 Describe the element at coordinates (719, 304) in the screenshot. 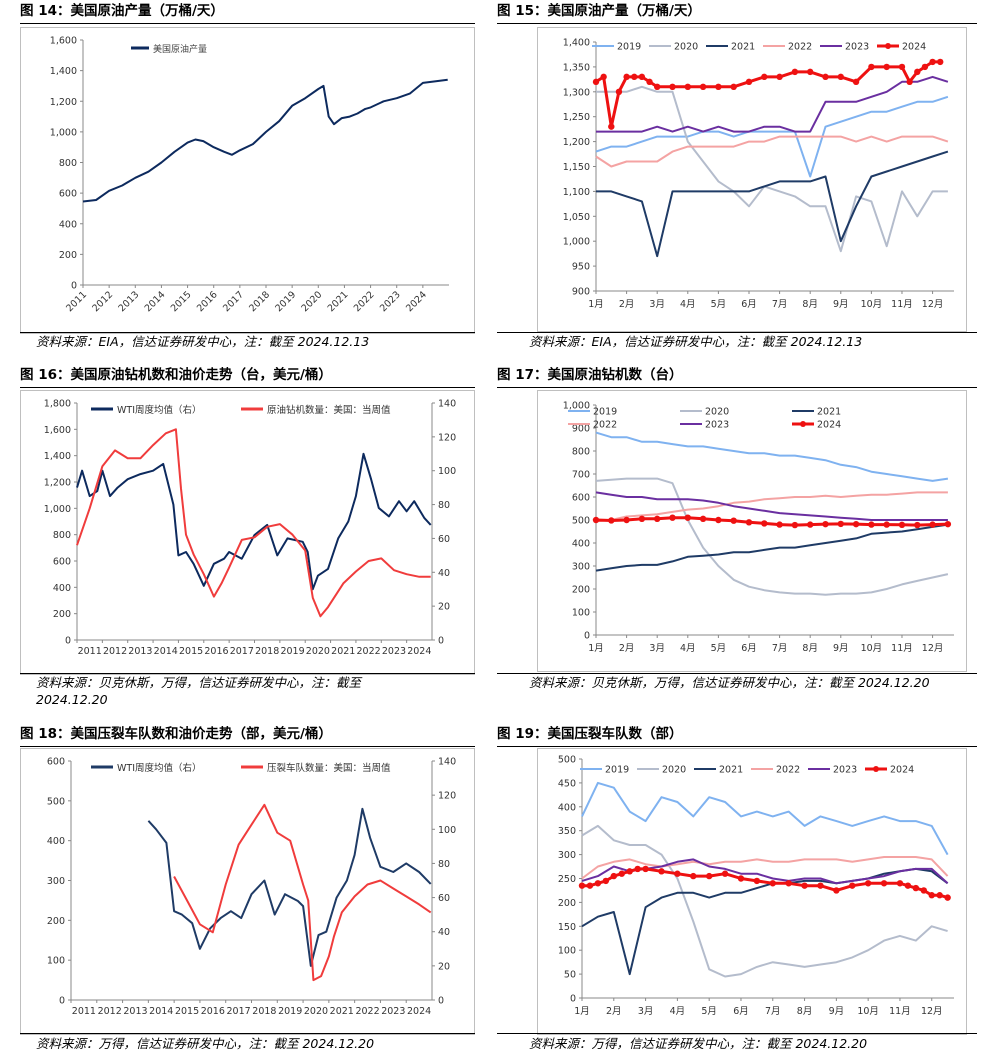

I see `x-tick-label: 5月` at that location.